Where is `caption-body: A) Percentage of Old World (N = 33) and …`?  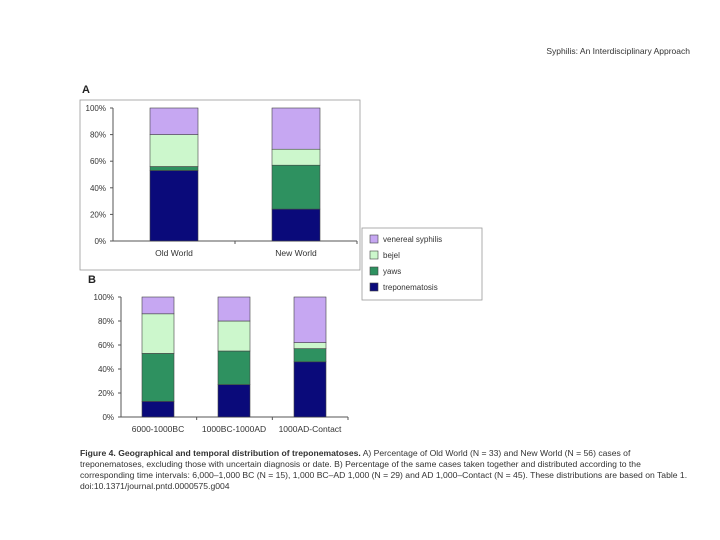
caption-body: A) Percentage of Old World (N = 33) and … is located at coordinates (384, 464).